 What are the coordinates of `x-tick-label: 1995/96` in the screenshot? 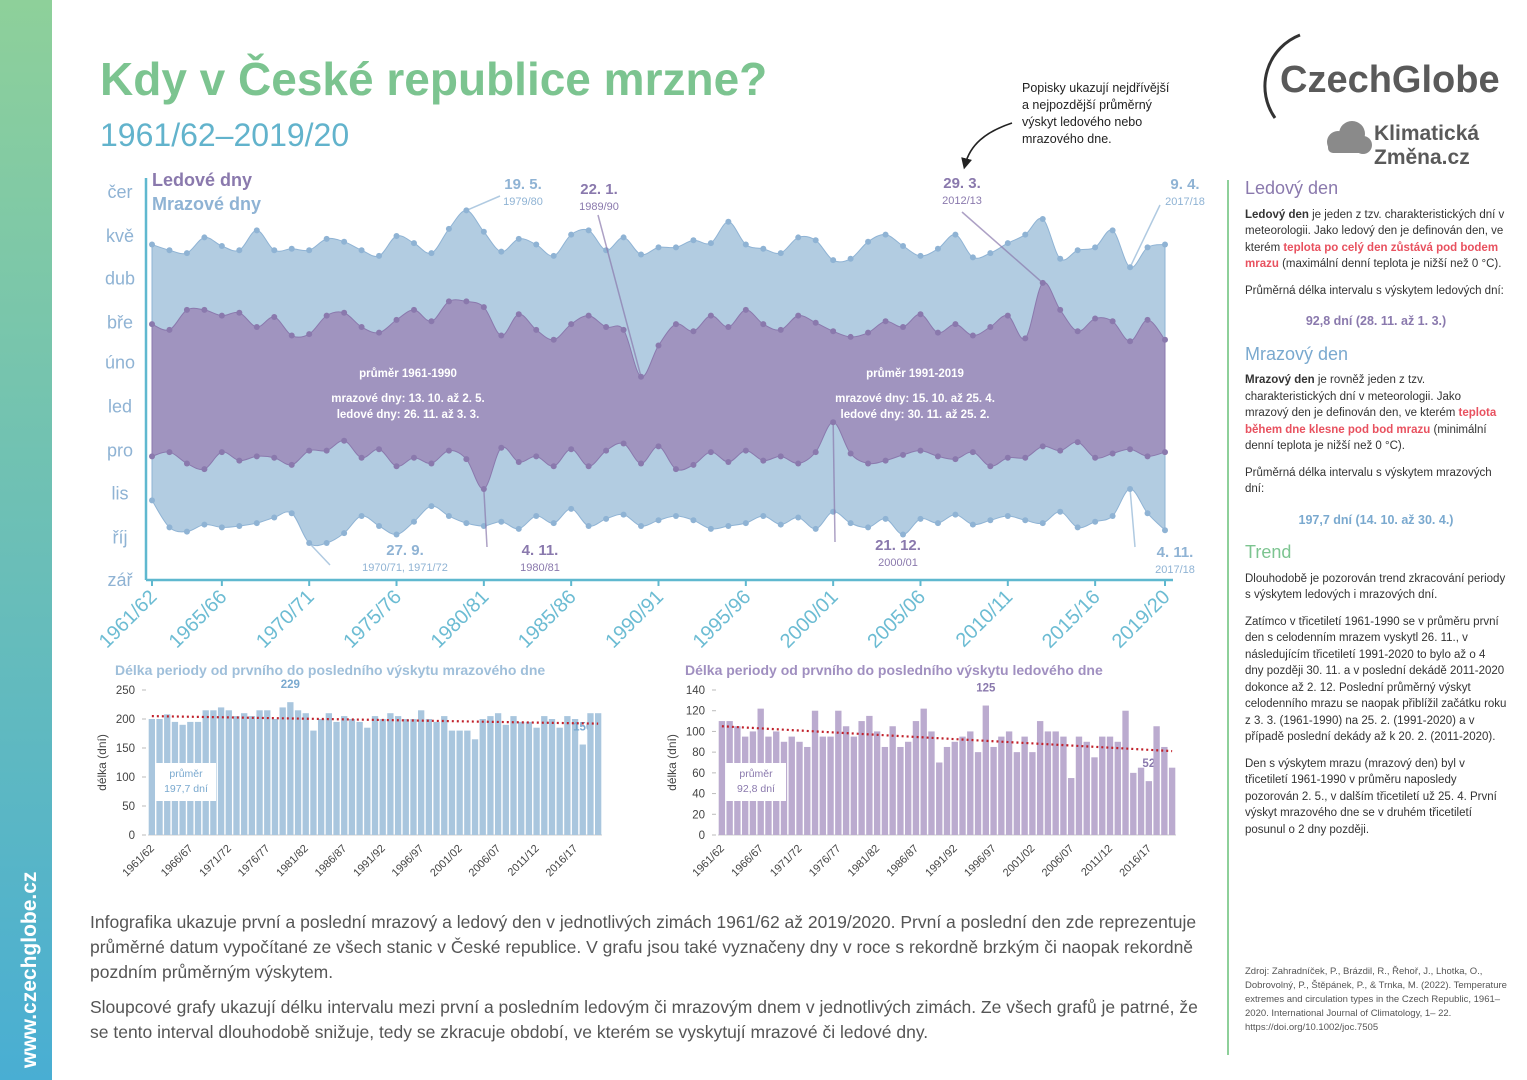 It's located at (722, 619).